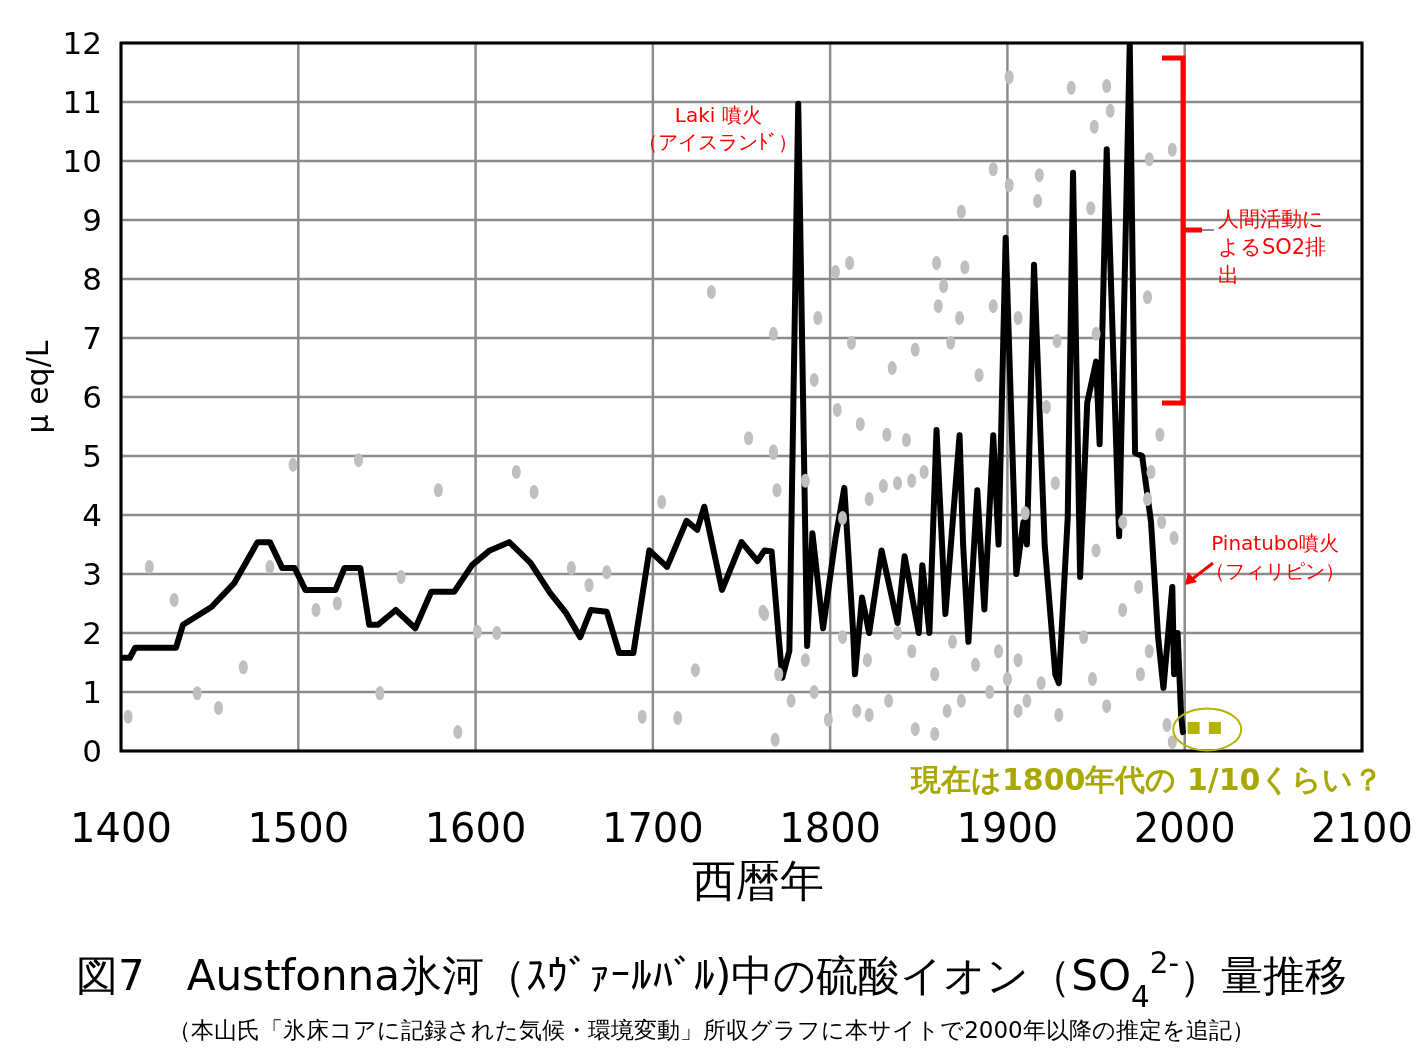 This screenshot has width=1423, height=1063. What do you see at coordinates (830, 828) in the screenshot?
I see `x-tick-label: 1800` at bounding box center [830, 828].